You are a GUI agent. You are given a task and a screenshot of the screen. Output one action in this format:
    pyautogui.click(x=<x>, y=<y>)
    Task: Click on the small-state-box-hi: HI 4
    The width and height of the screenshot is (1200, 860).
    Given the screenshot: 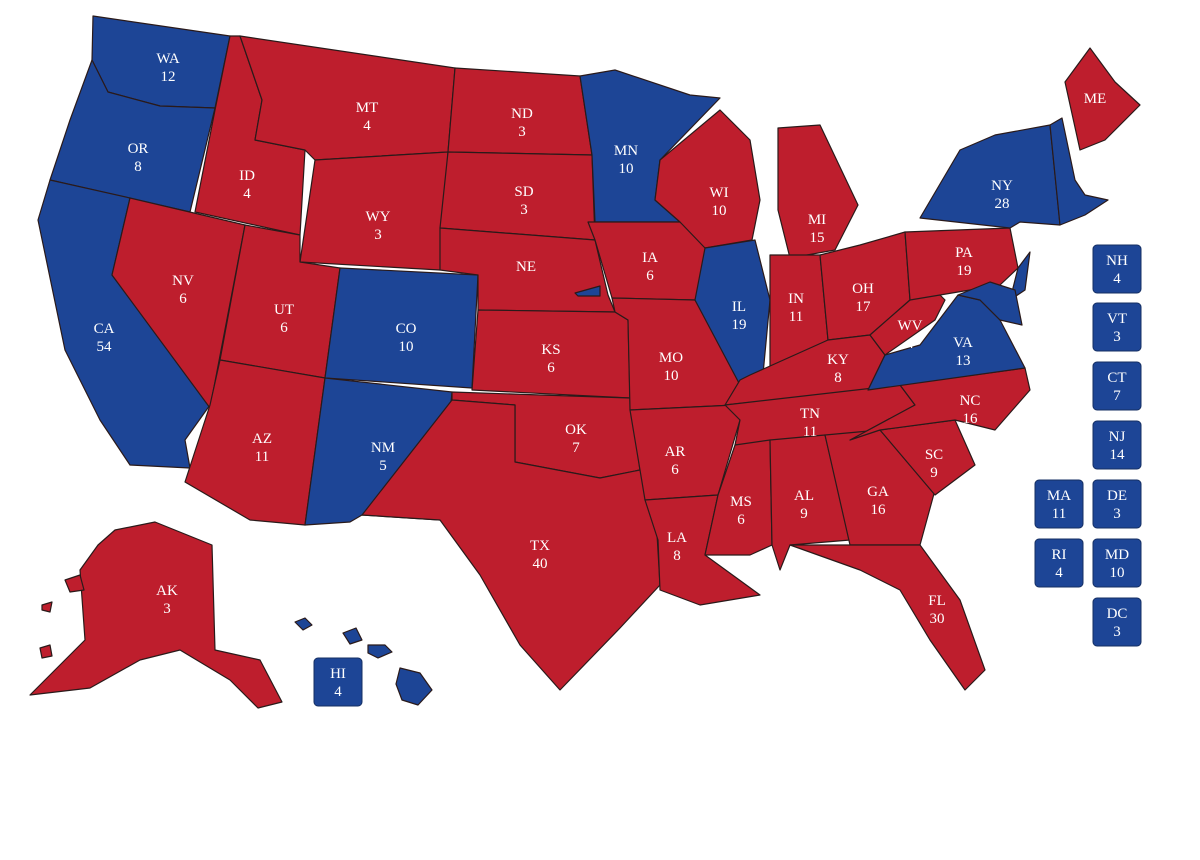 What is the action you would take?
    pyautogui.click(x=338, y=682)
    